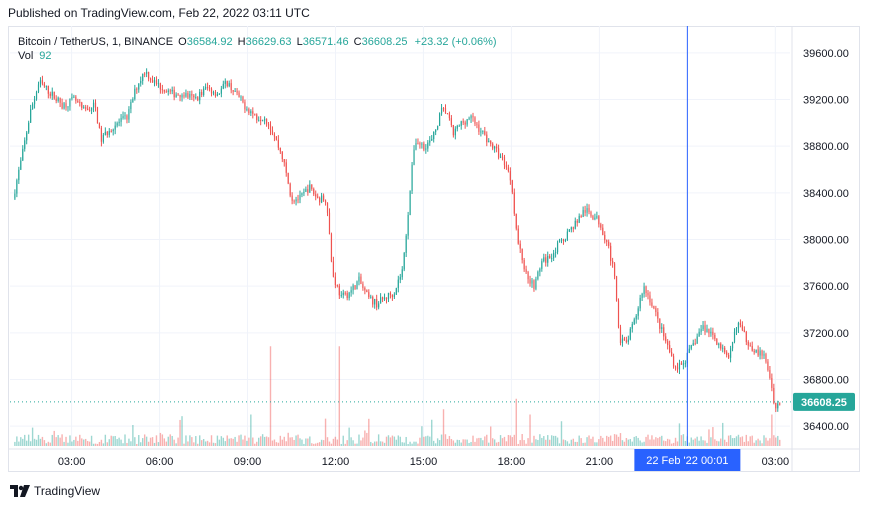 The image size is (870, 508). I want to click on time-tick-label-7: 03:00, so click(776, 462).